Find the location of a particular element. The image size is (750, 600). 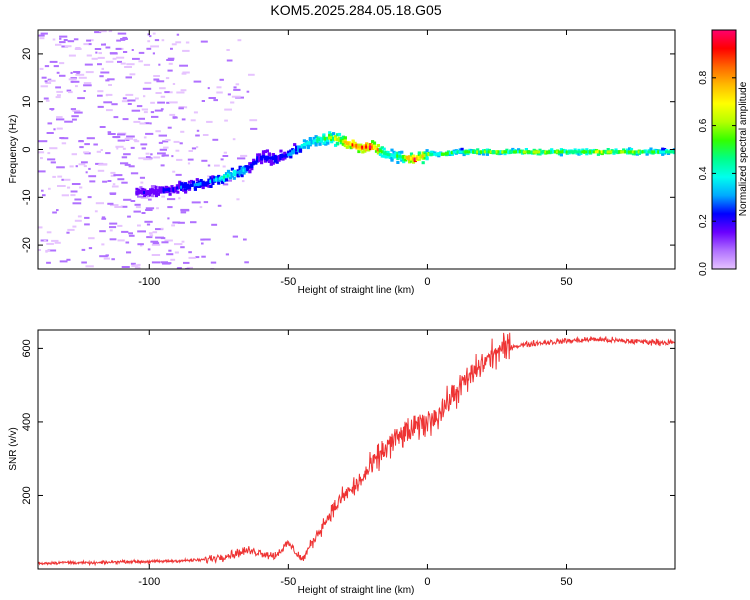

x-tick-label: 0 is located at coordinates (427, 582).